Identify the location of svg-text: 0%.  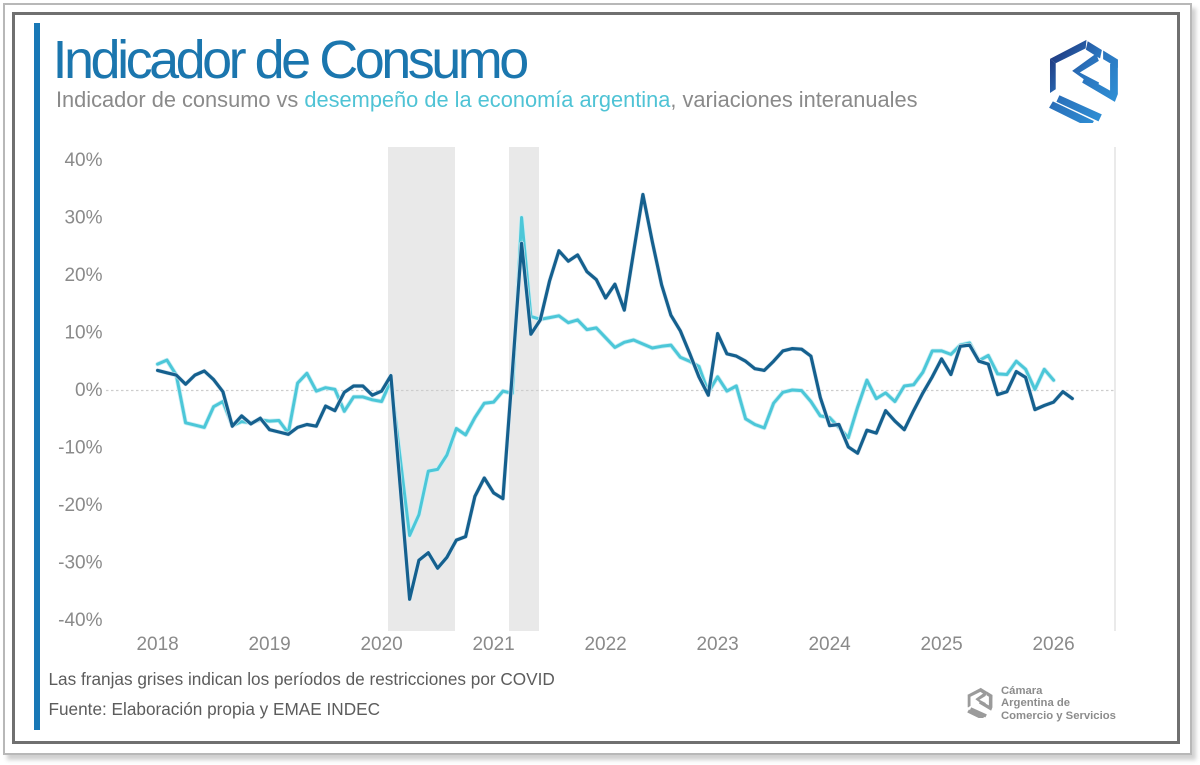
(89, 390).